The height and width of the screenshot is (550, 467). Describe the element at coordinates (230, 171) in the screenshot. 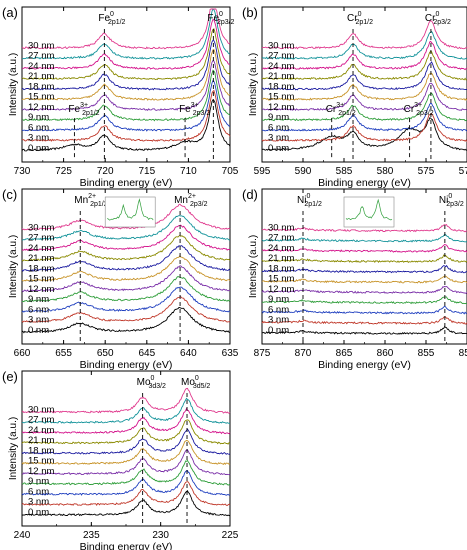

I see `x-tick-label: 705` at that location.